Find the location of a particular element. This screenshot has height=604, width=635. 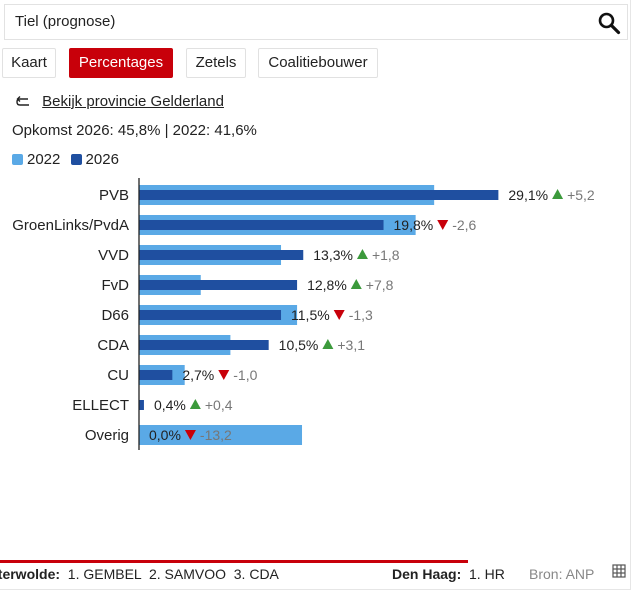

ticker-item: Den Haag: 1. HR is located at coordinates (448, 574).